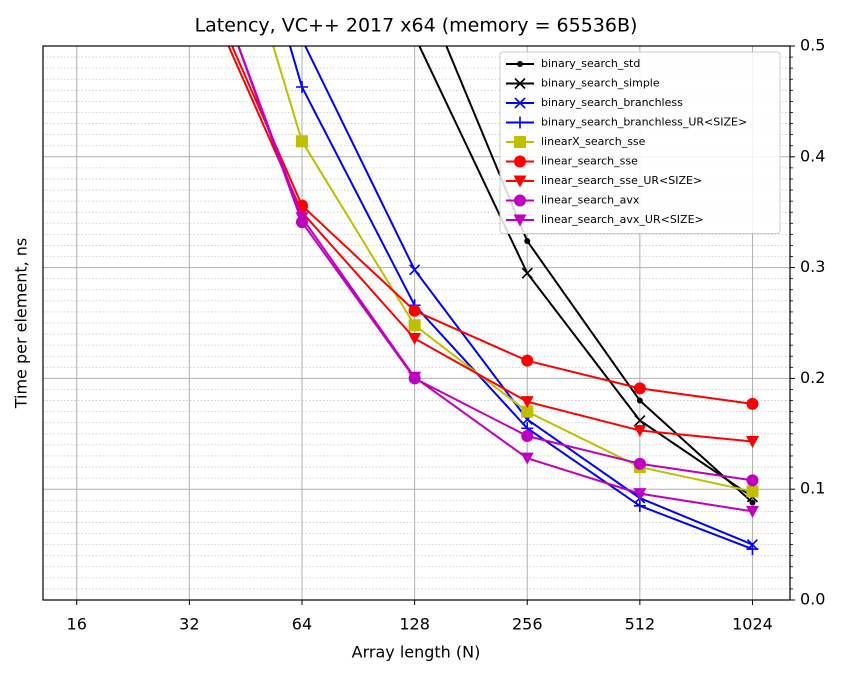 Image resolution: width=850 pixels, height=678 pixels. I want to click on y-tick-label: 0.5, so click(812, 45).